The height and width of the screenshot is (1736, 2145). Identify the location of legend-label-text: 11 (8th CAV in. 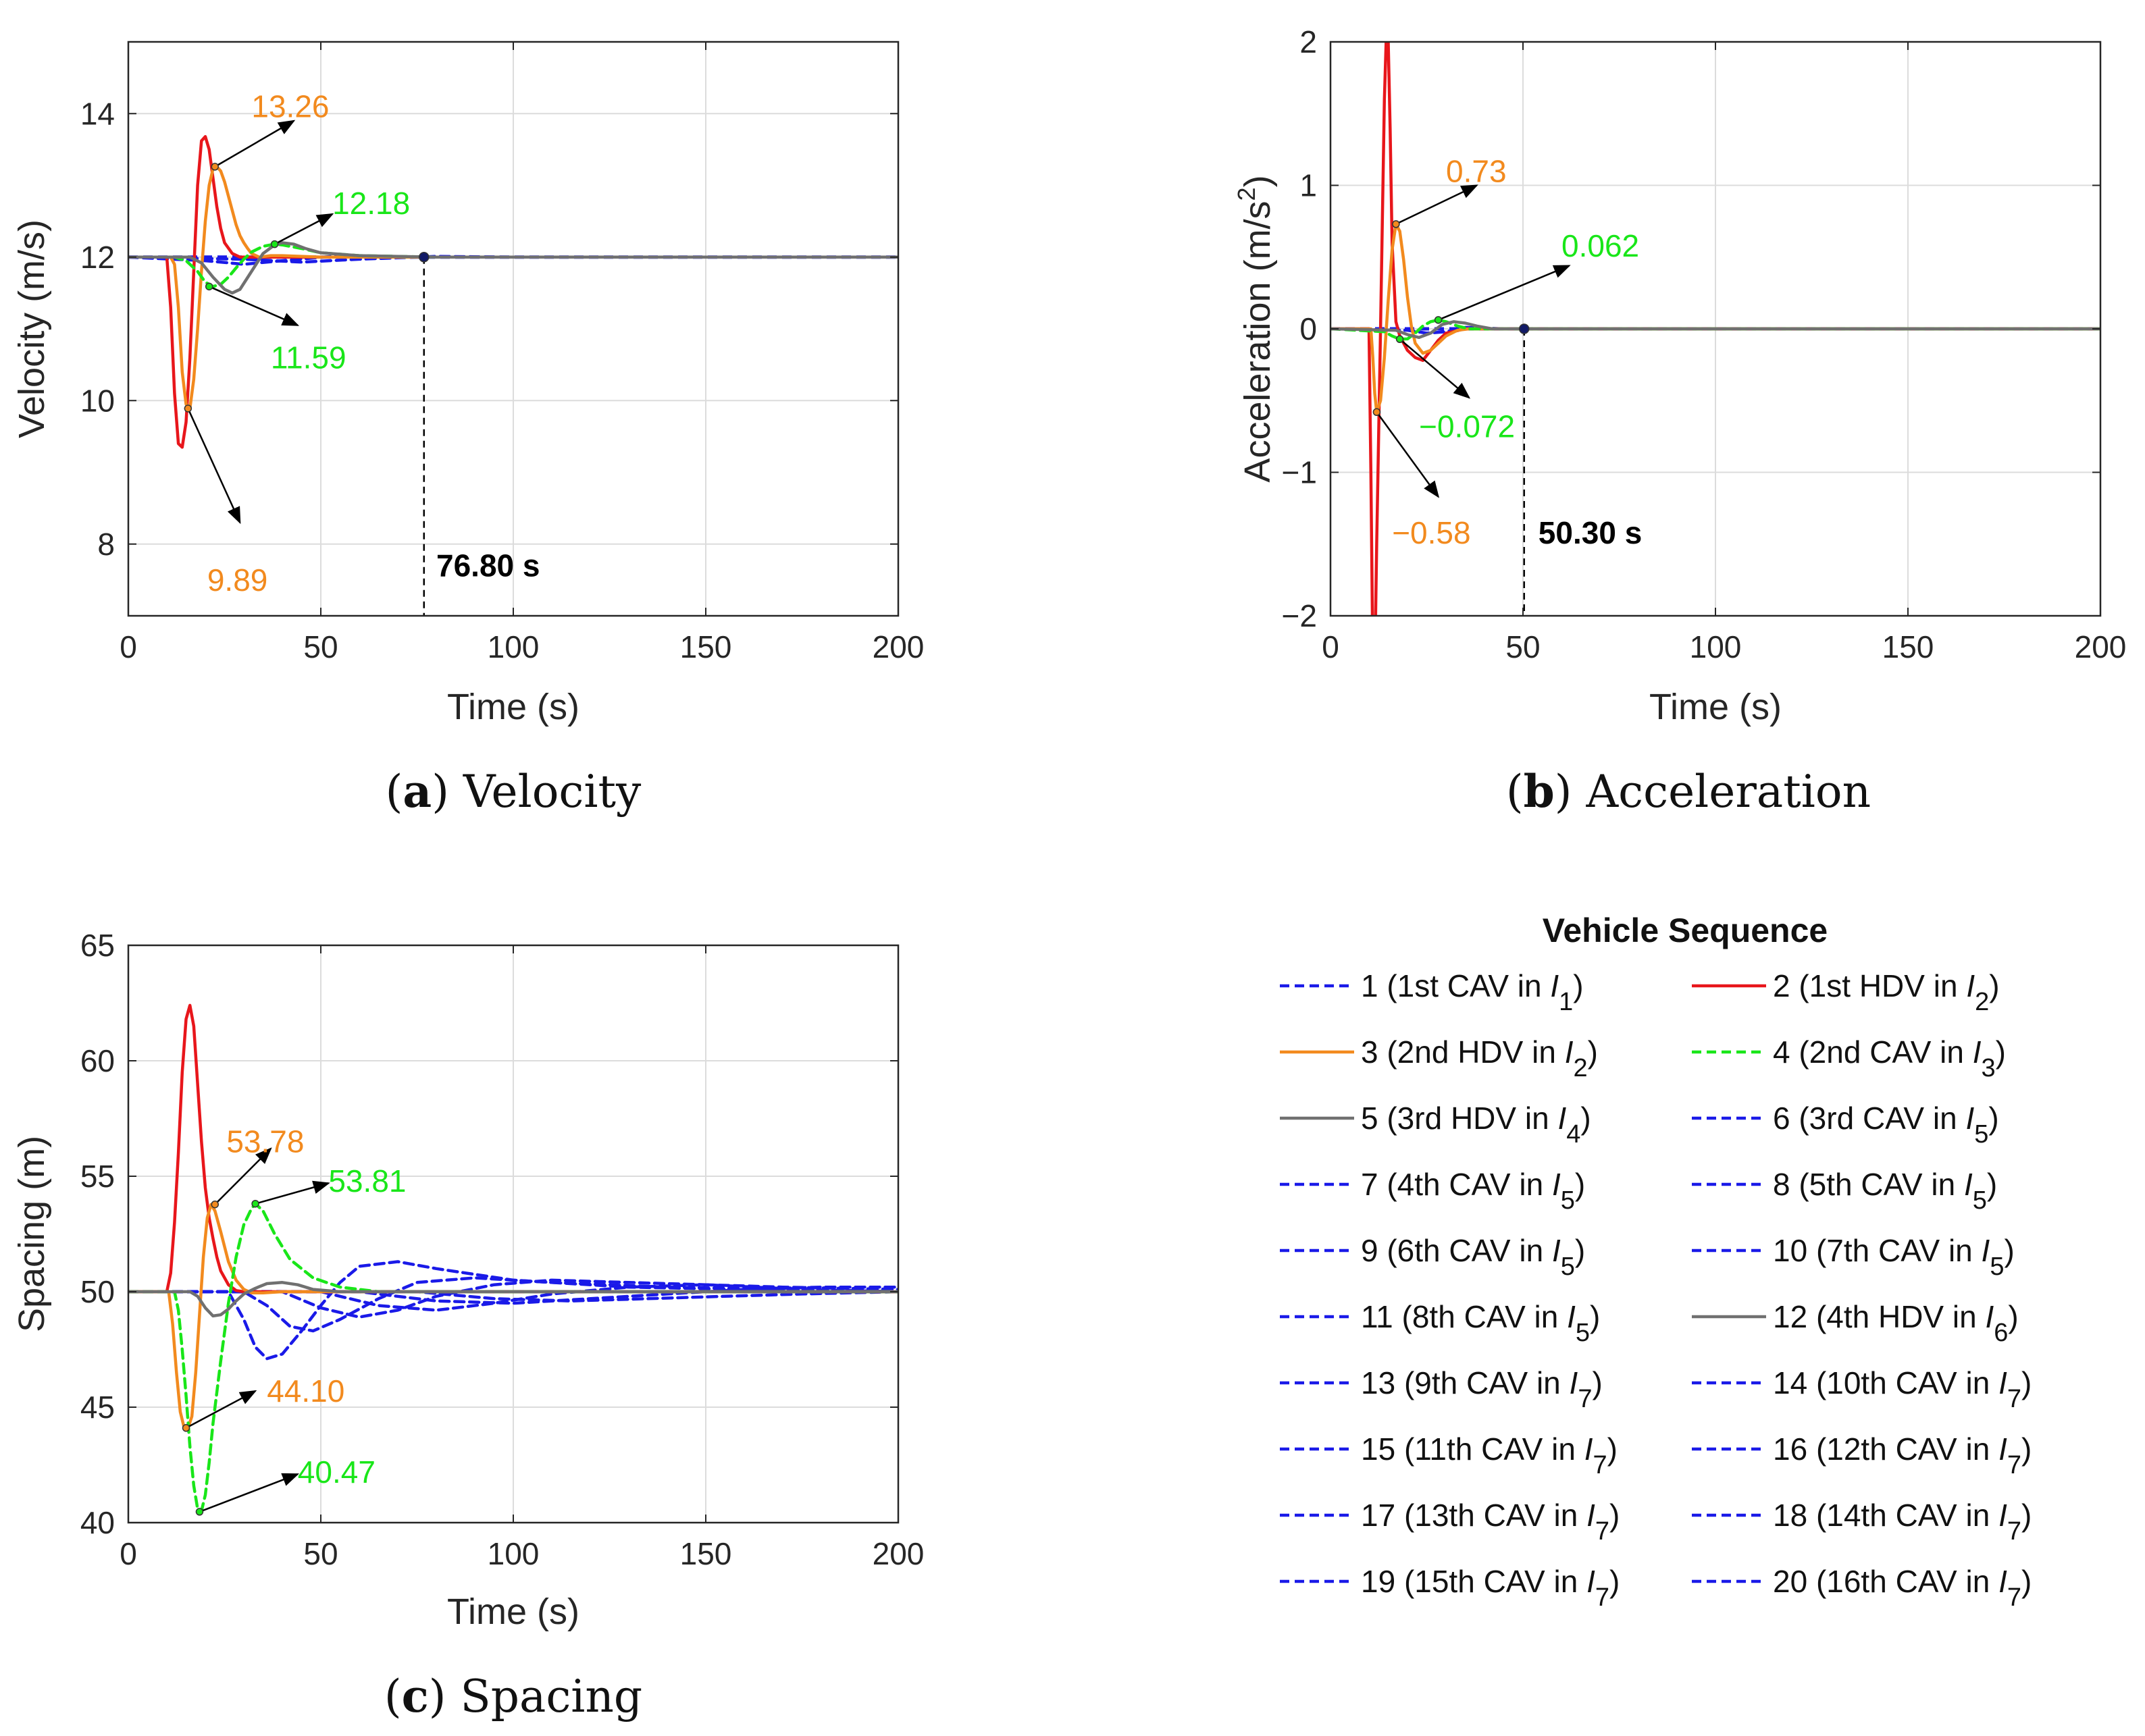
(1464, 1316).